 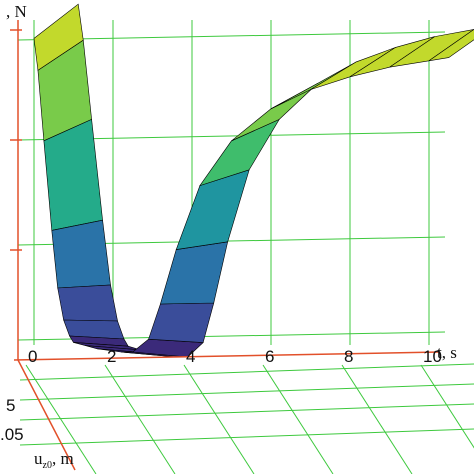 What do you see at coordinates (111, 356) in the screenshot?
I see `x-tick-label: 2` at bounding box center [111, 356].